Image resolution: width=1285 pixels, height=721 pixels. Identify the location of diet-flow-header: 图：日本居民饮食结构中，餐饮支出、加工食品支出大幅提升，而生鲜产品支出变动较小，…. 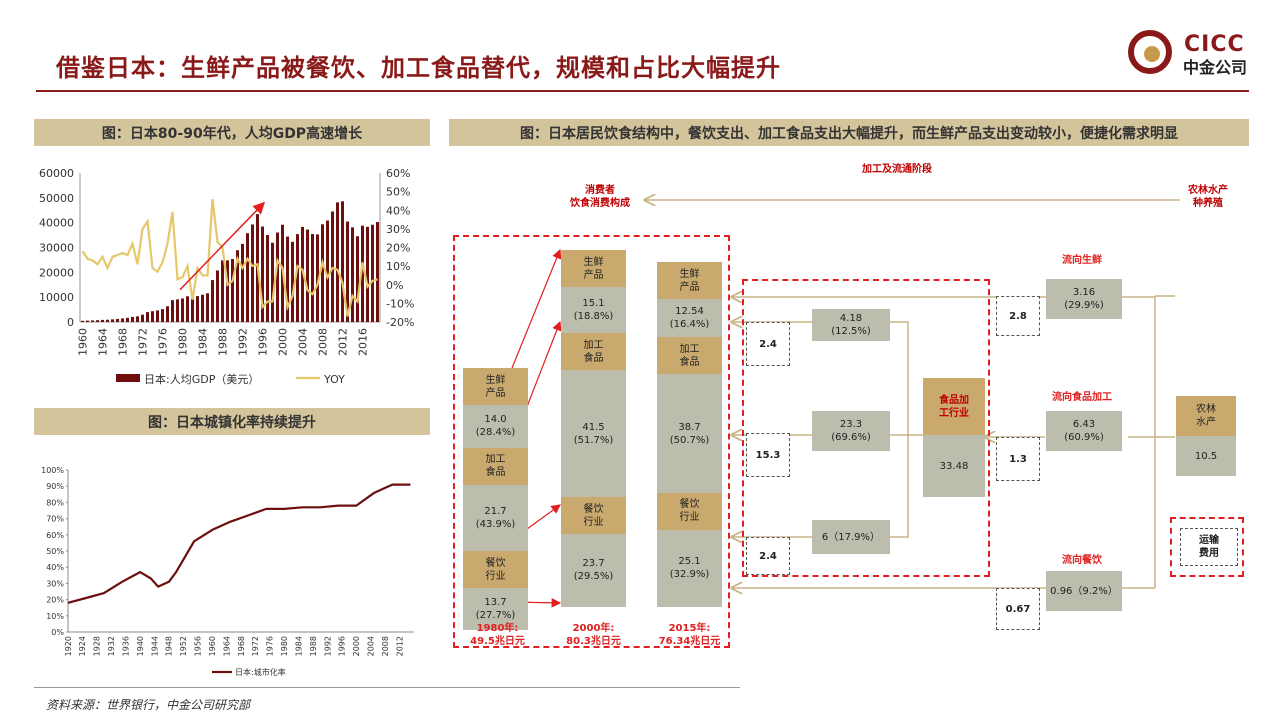
(849, 132).